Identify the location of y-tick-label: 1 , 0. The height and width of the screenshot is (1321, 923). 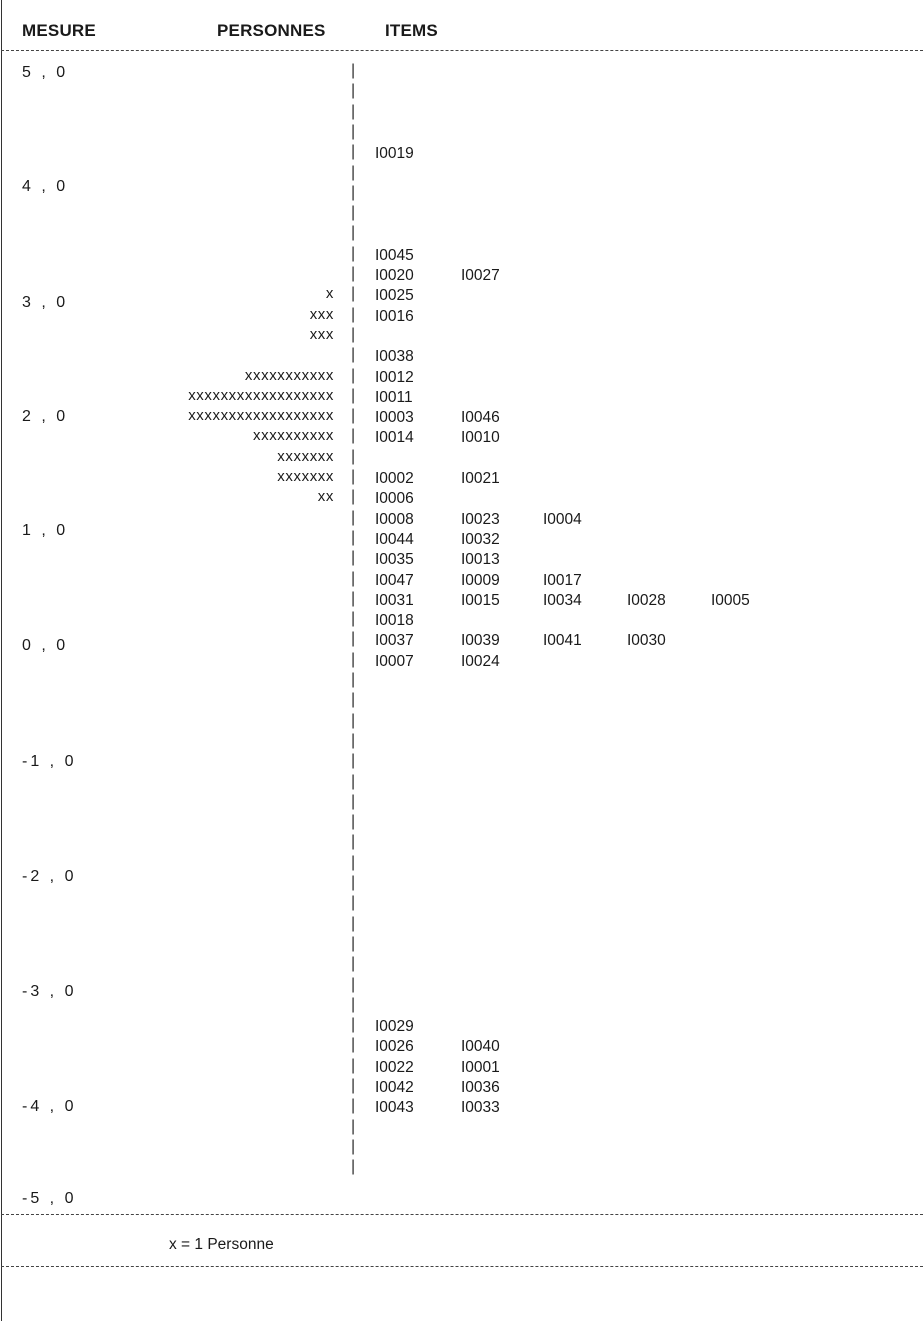
(45, 530).